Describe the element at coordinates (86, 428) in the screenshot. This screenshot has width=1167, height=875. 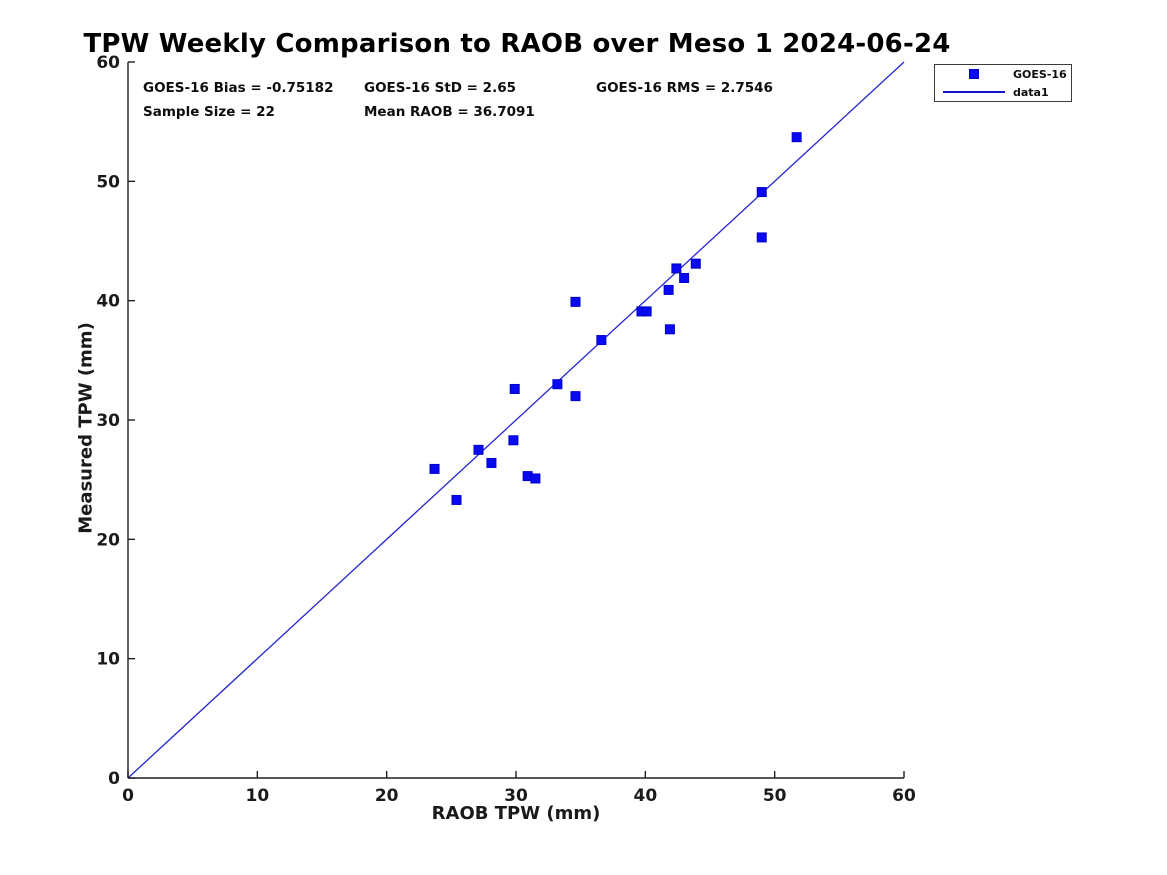
I see `y-axis-label: Measured TPW (mm)` at that location.